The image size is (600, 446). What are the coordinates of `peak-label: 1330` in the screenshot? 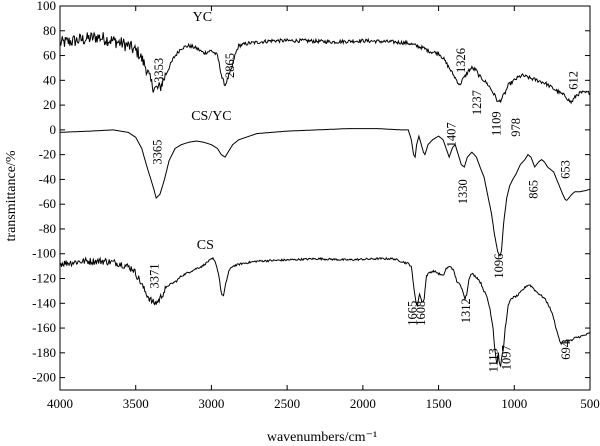 It's located at (463, 191).